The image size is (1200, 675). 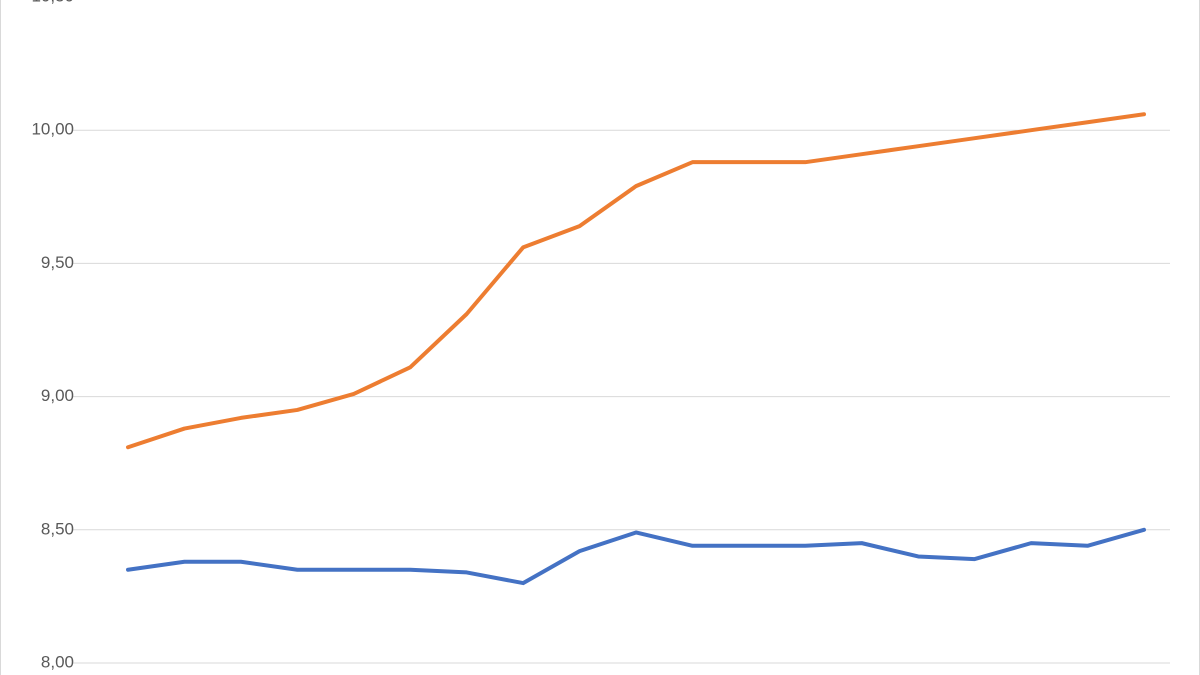 What do you see at coordinates (57, 661) in the screenshot?
I see `y-tick-label: 8,00` at bounding box center [57, 661].